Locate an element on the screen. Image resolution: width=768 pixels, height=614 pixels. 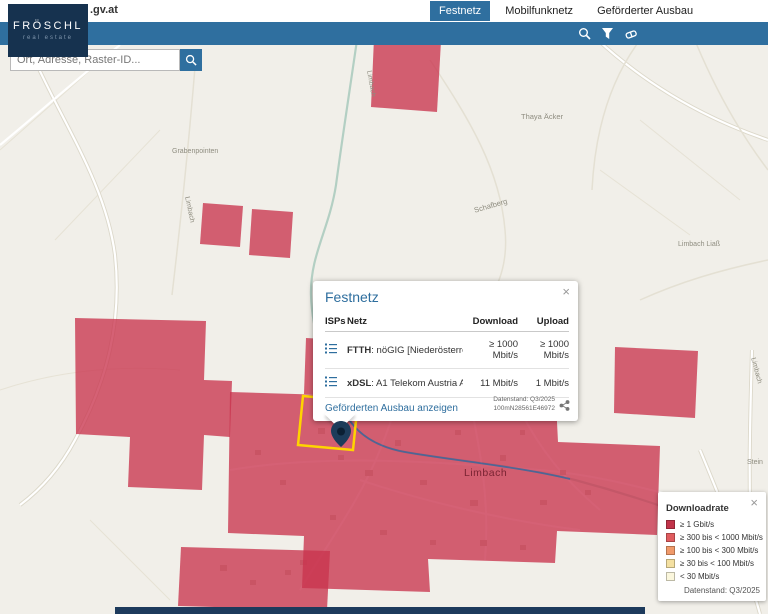
col-upload: Upload is located at coordinates (552, 321).